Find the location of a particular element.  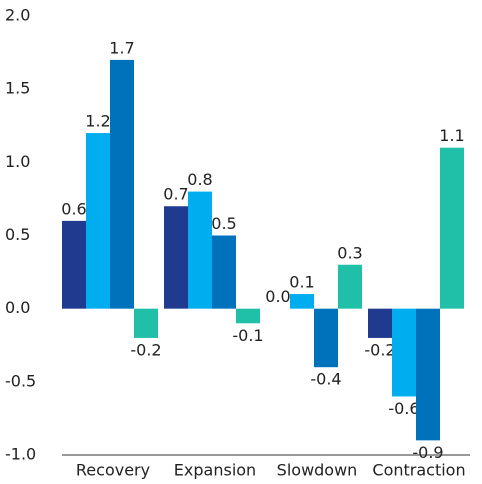

y-tick-label: 2.0 is located at coordinates (17, 15).